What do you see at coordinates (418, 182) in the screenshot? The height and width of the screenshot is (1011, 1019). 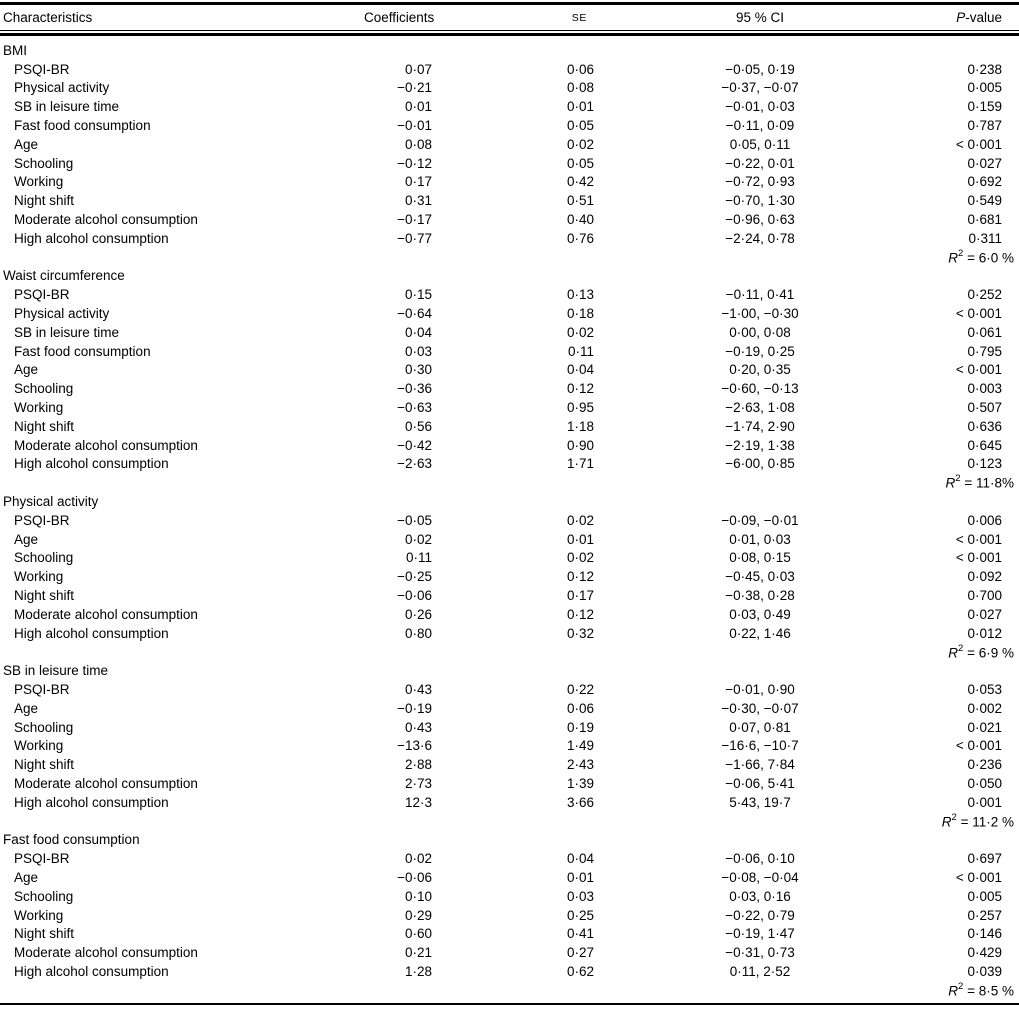 I see `coefficient-cell: 0·17` at bounding box center [418, 182].